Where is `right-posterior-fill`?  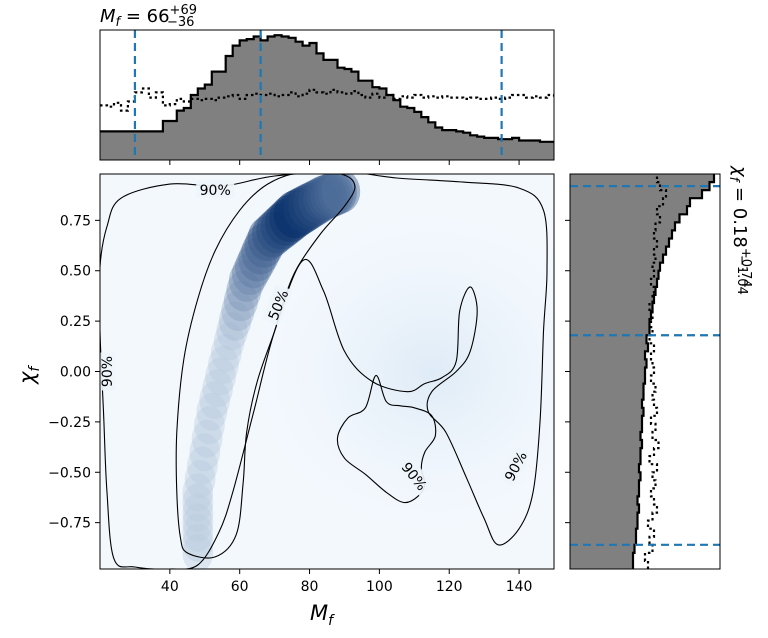 right-posterior-fill is located at coordinates (642, 371).